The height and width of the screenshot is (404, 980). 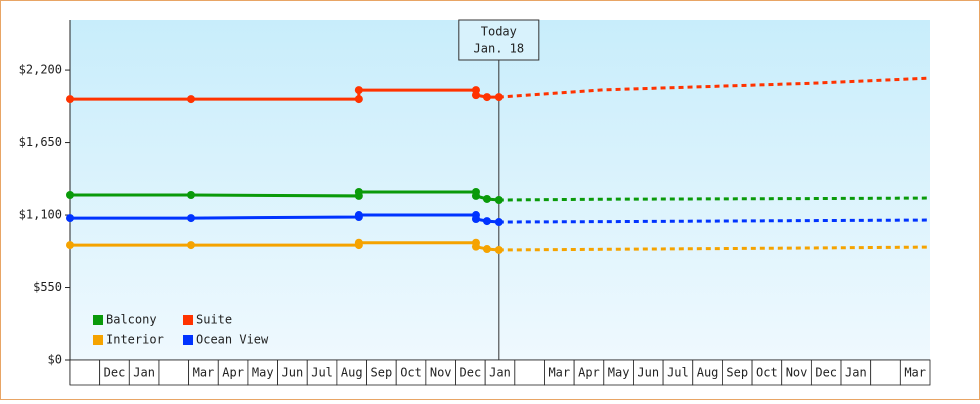 I want to click on legend-label: Suite, so click(x=214, y=320).